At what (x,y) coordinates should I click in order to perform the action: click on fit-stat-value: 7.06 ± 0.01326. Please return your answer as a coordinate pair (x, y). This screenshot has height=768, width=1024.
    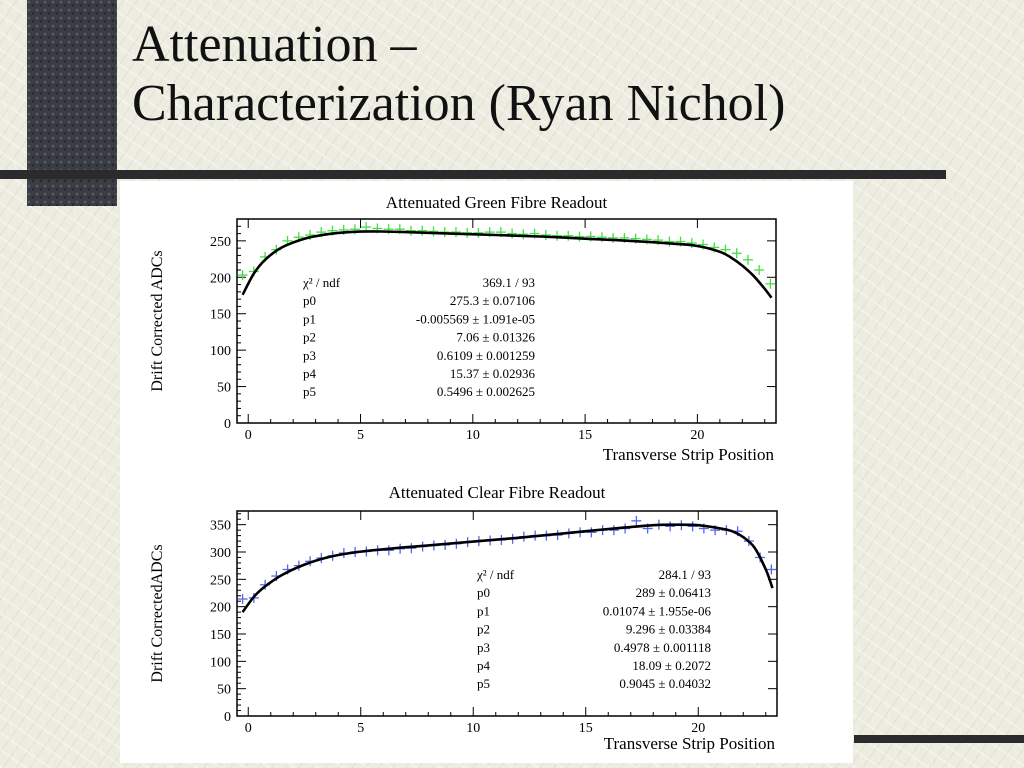
    Looking at the image, I should click on (495, 337).